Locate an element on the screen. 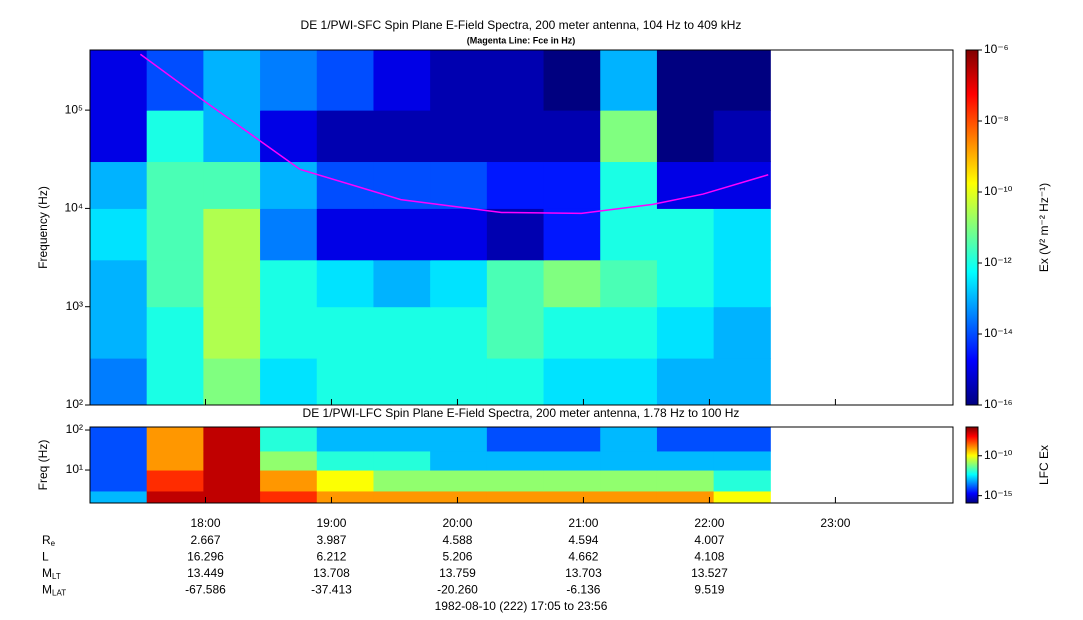  colorbar-tick-label: 10⁻¹⁶ is located at coordinates (998, 404).